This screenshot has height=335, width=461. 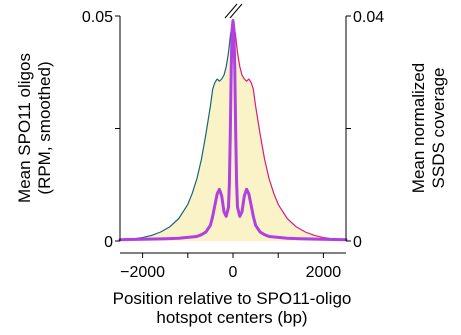 I want to click on x-axis-label: hotspot centers (bp), so click(x=231, y=317).